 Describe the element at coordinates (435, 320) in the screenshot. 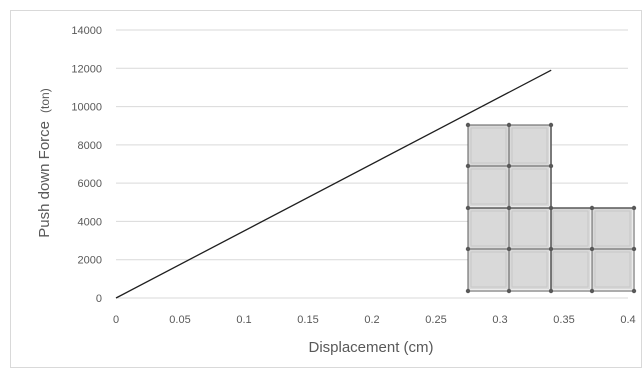

I see `x-tick-label: 0.25` at that location.